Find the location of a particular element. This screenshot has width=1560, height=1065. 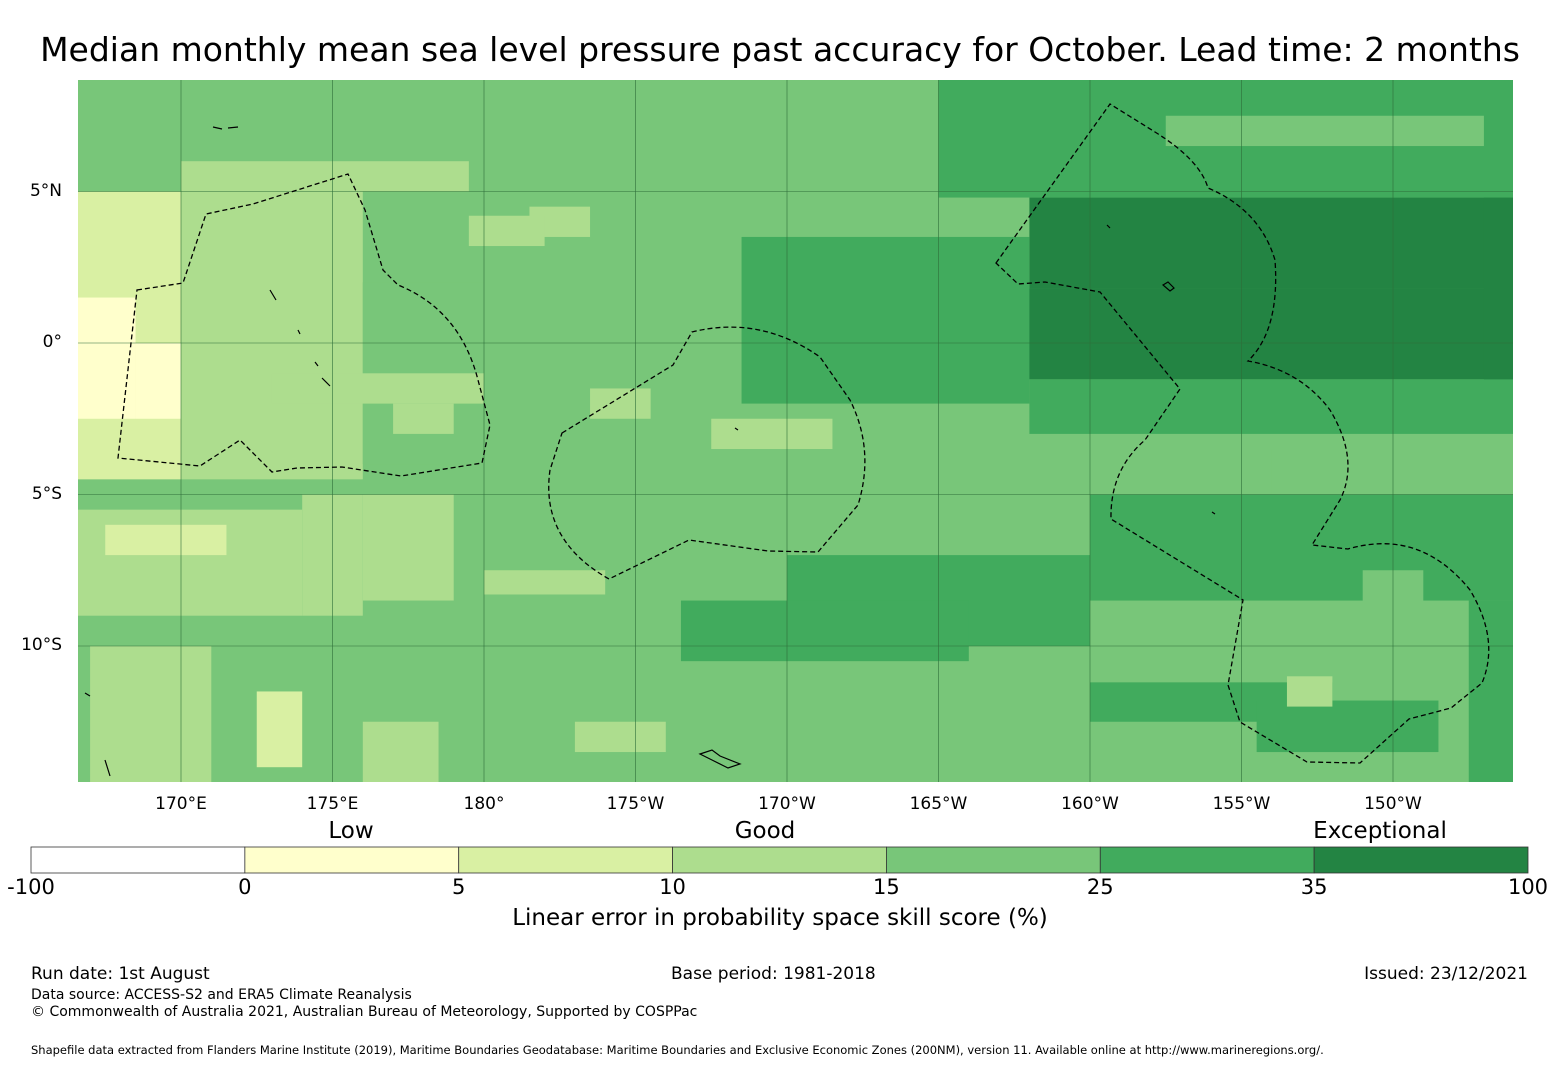

legend-category-low: Low is located at coordinates (351, 831).